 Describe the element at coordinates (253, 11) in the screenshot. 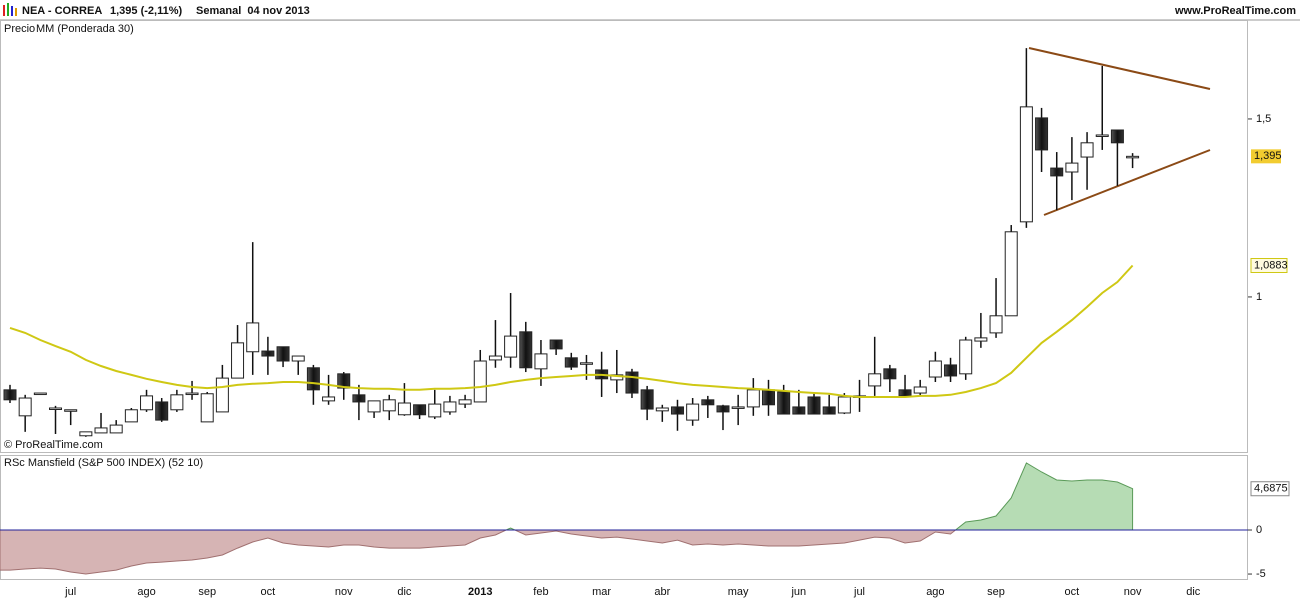

I see `period: Semanal 04 nov 2013` at that location.